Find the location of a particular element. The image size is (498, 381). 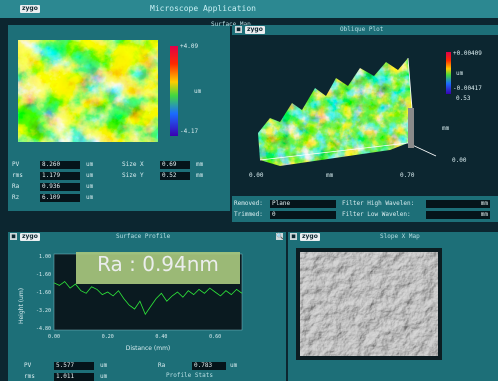

slope-map-header: ■ zygo Slope X Map is located at coordinates (393, 237).